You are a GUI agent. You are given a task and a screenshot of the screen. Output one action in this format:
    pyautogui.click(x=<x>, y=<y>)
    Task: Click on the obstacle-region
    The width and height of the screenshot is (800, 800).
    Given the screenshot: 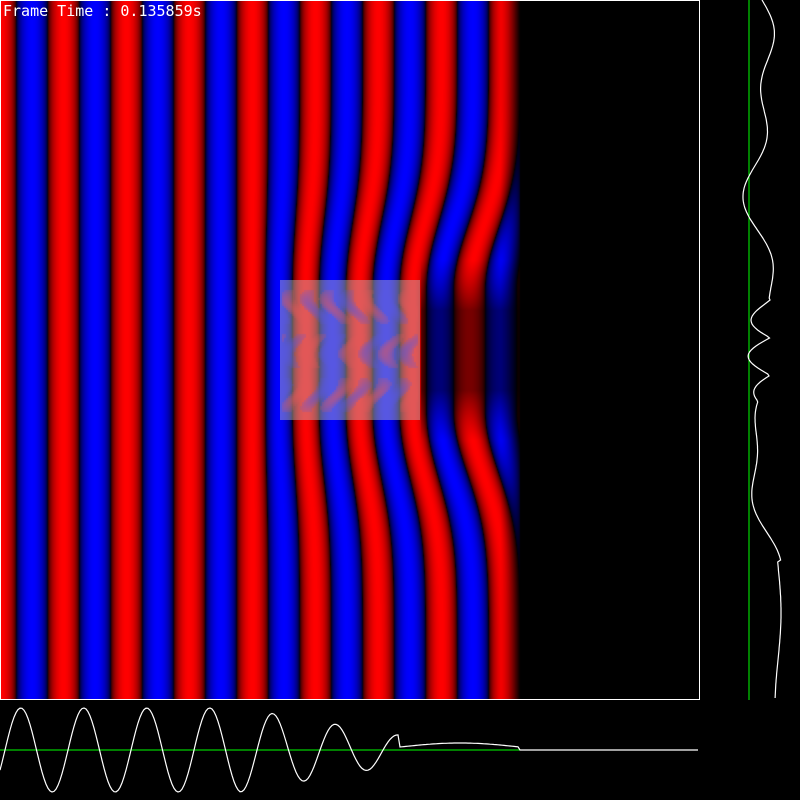 What is the action you would take?
    pyautogui.click(x=350, y=350)
    